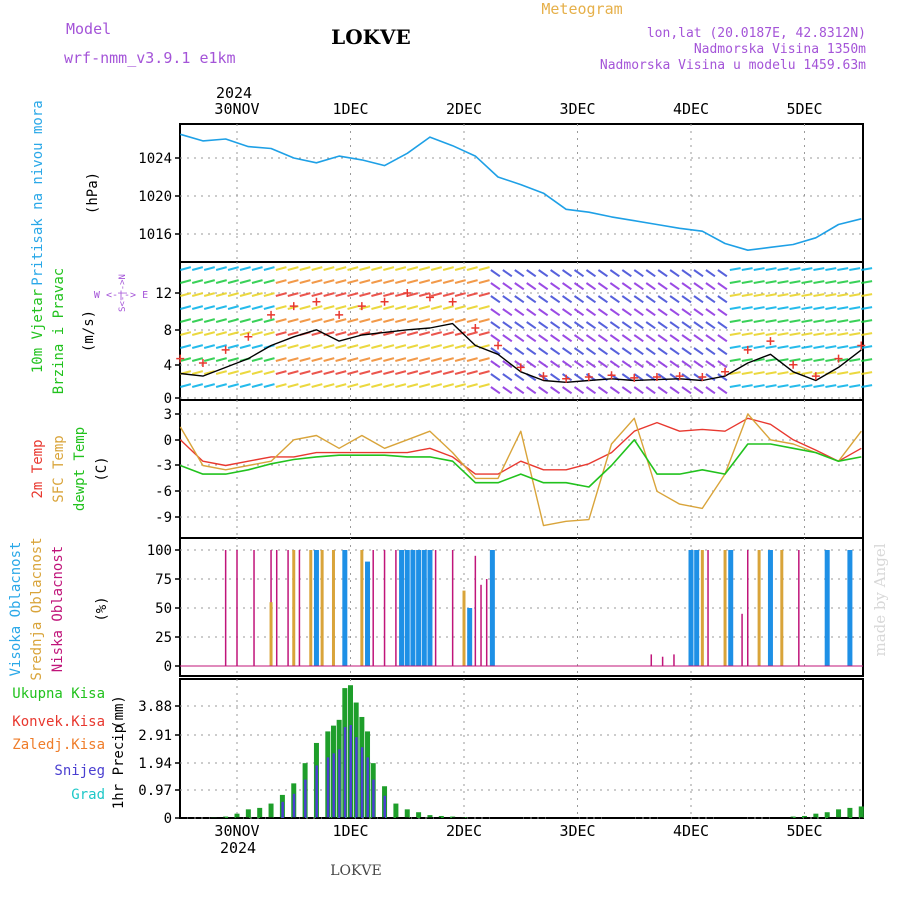  I want to click on bottom-day-label: 2DEC, so click(464, 831).